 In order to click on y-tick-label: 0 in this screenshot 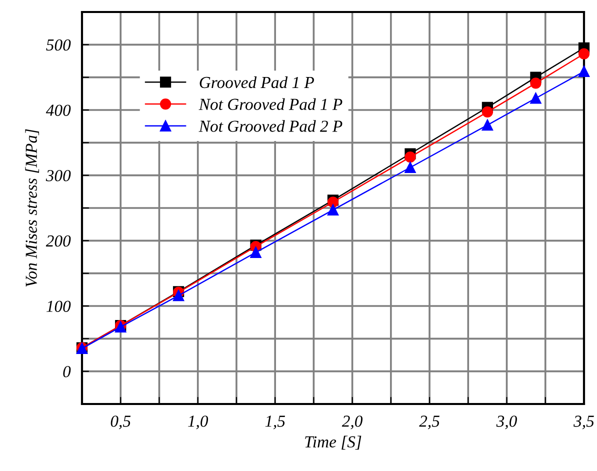, I will do `click(67, 372)`.